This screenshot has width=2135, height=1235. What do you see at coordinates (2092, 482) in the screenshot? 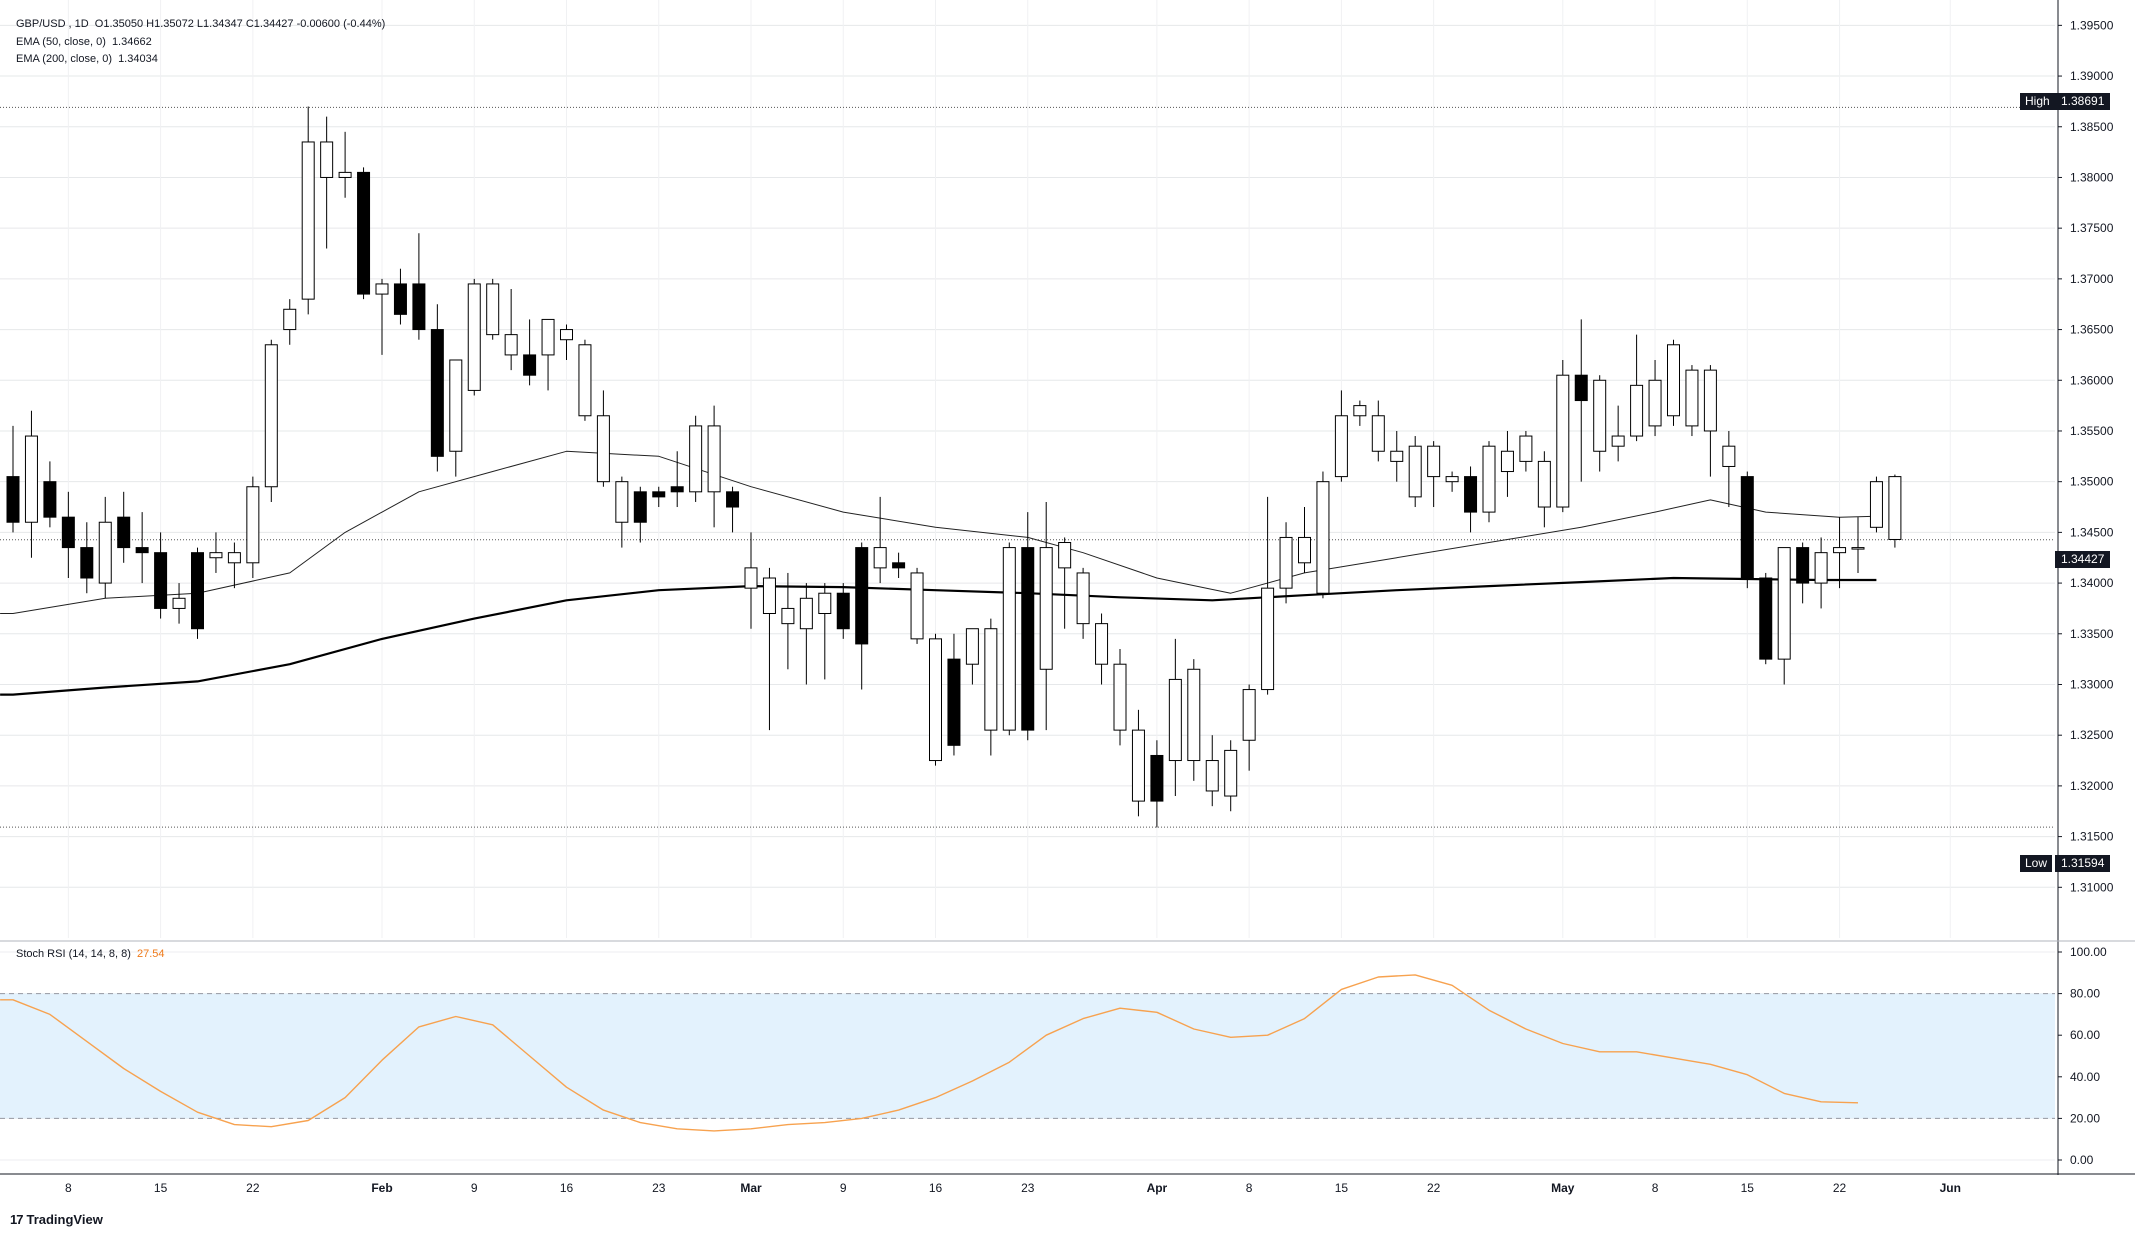
I see `price-tick-label: 1.35000` at bounding box center [2092, 482].